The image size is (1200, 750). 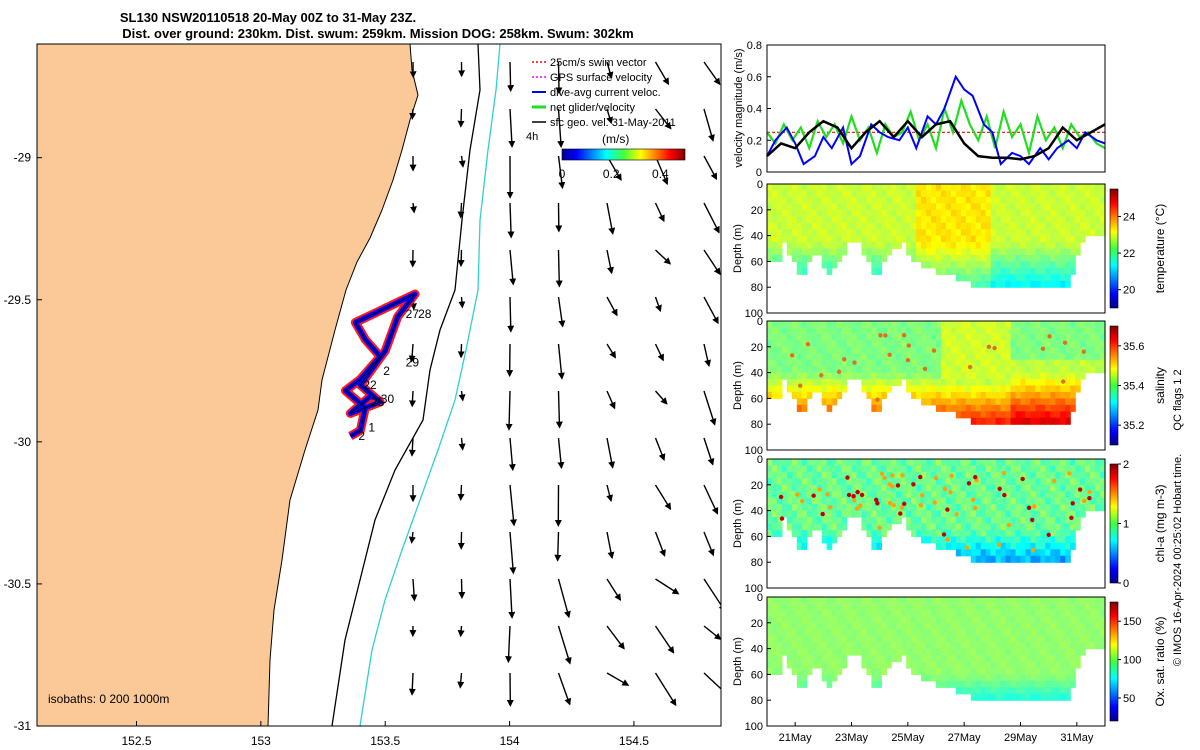 What do you see at coordinates (1083, 351) in the screenshot?
I see `salinity-sample-dot` at bounding box center [1083, 351].